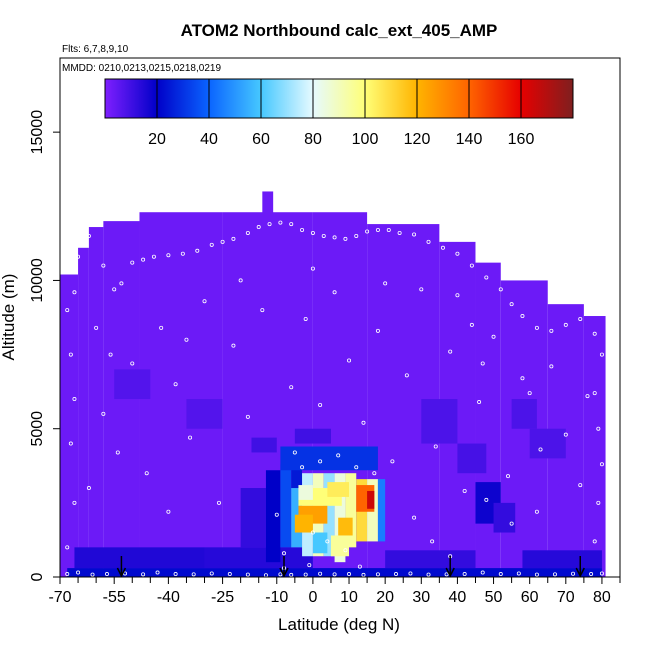 The width and height of the screenshot is (650, 655). I want to click on y-tick-label: 5000, so click(37, 429).